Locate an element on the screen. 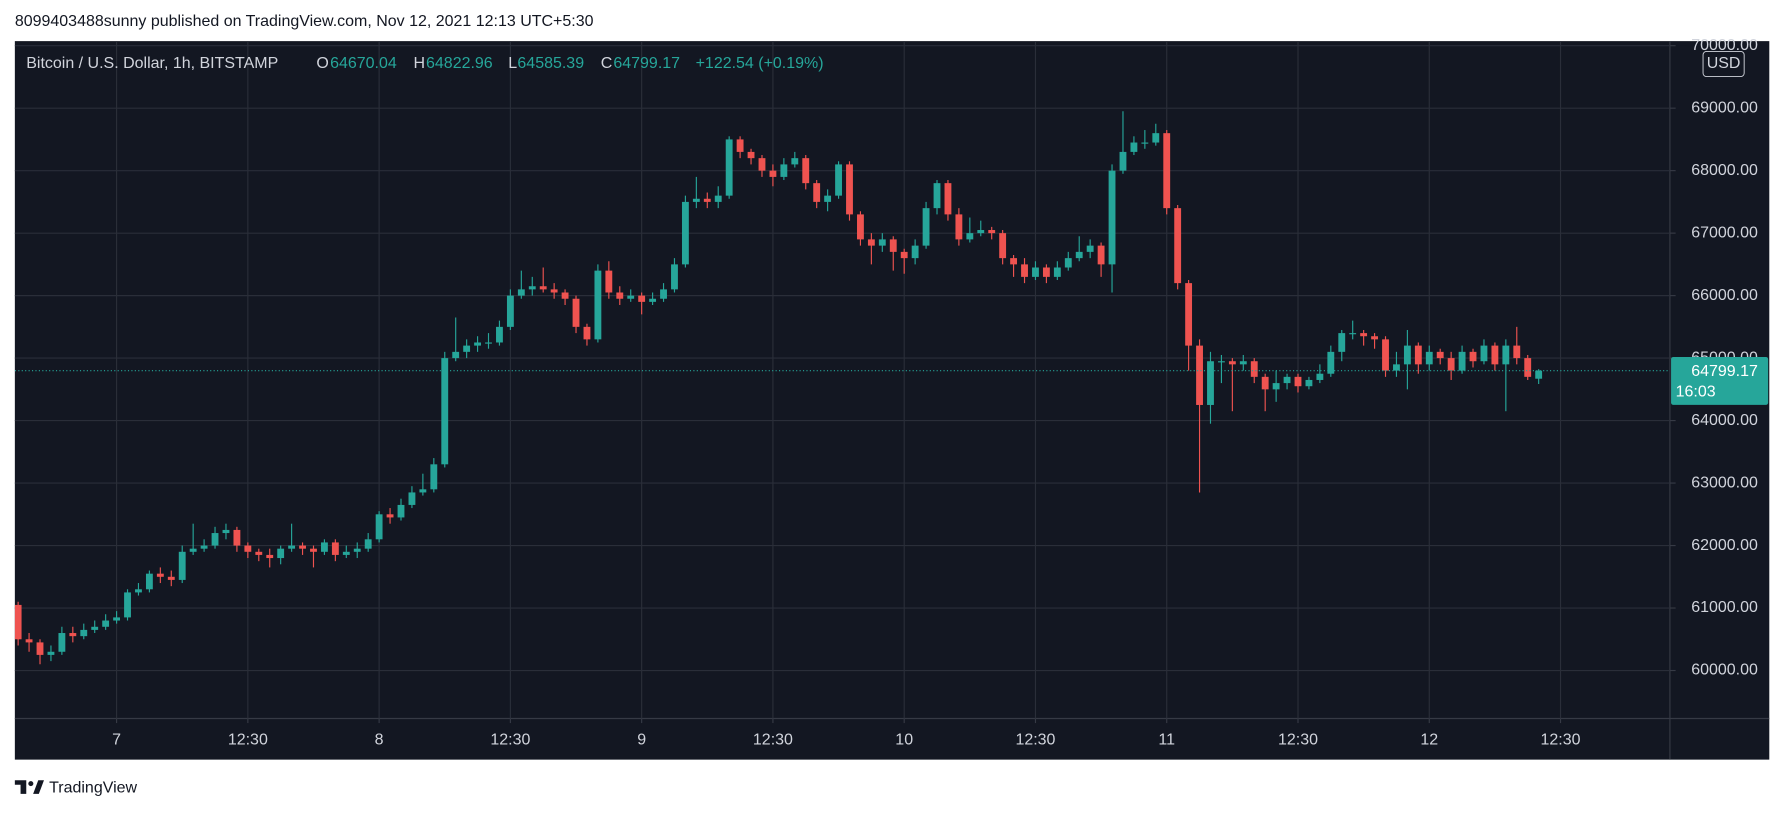  x-tick-label: 7 is located at coordinates (116, 739).